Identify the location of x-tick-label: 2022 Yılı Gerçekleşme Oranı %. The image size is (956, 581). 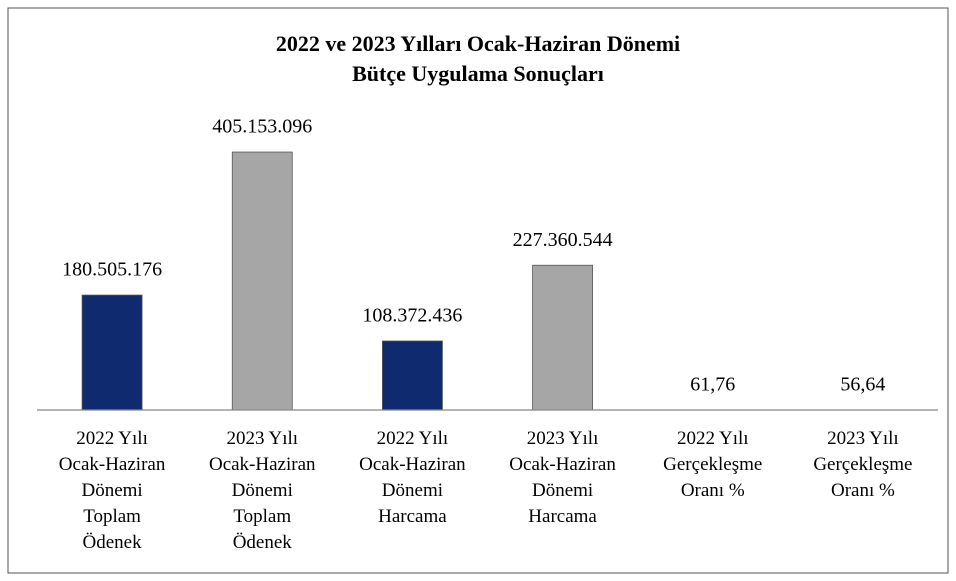
(712, 464).